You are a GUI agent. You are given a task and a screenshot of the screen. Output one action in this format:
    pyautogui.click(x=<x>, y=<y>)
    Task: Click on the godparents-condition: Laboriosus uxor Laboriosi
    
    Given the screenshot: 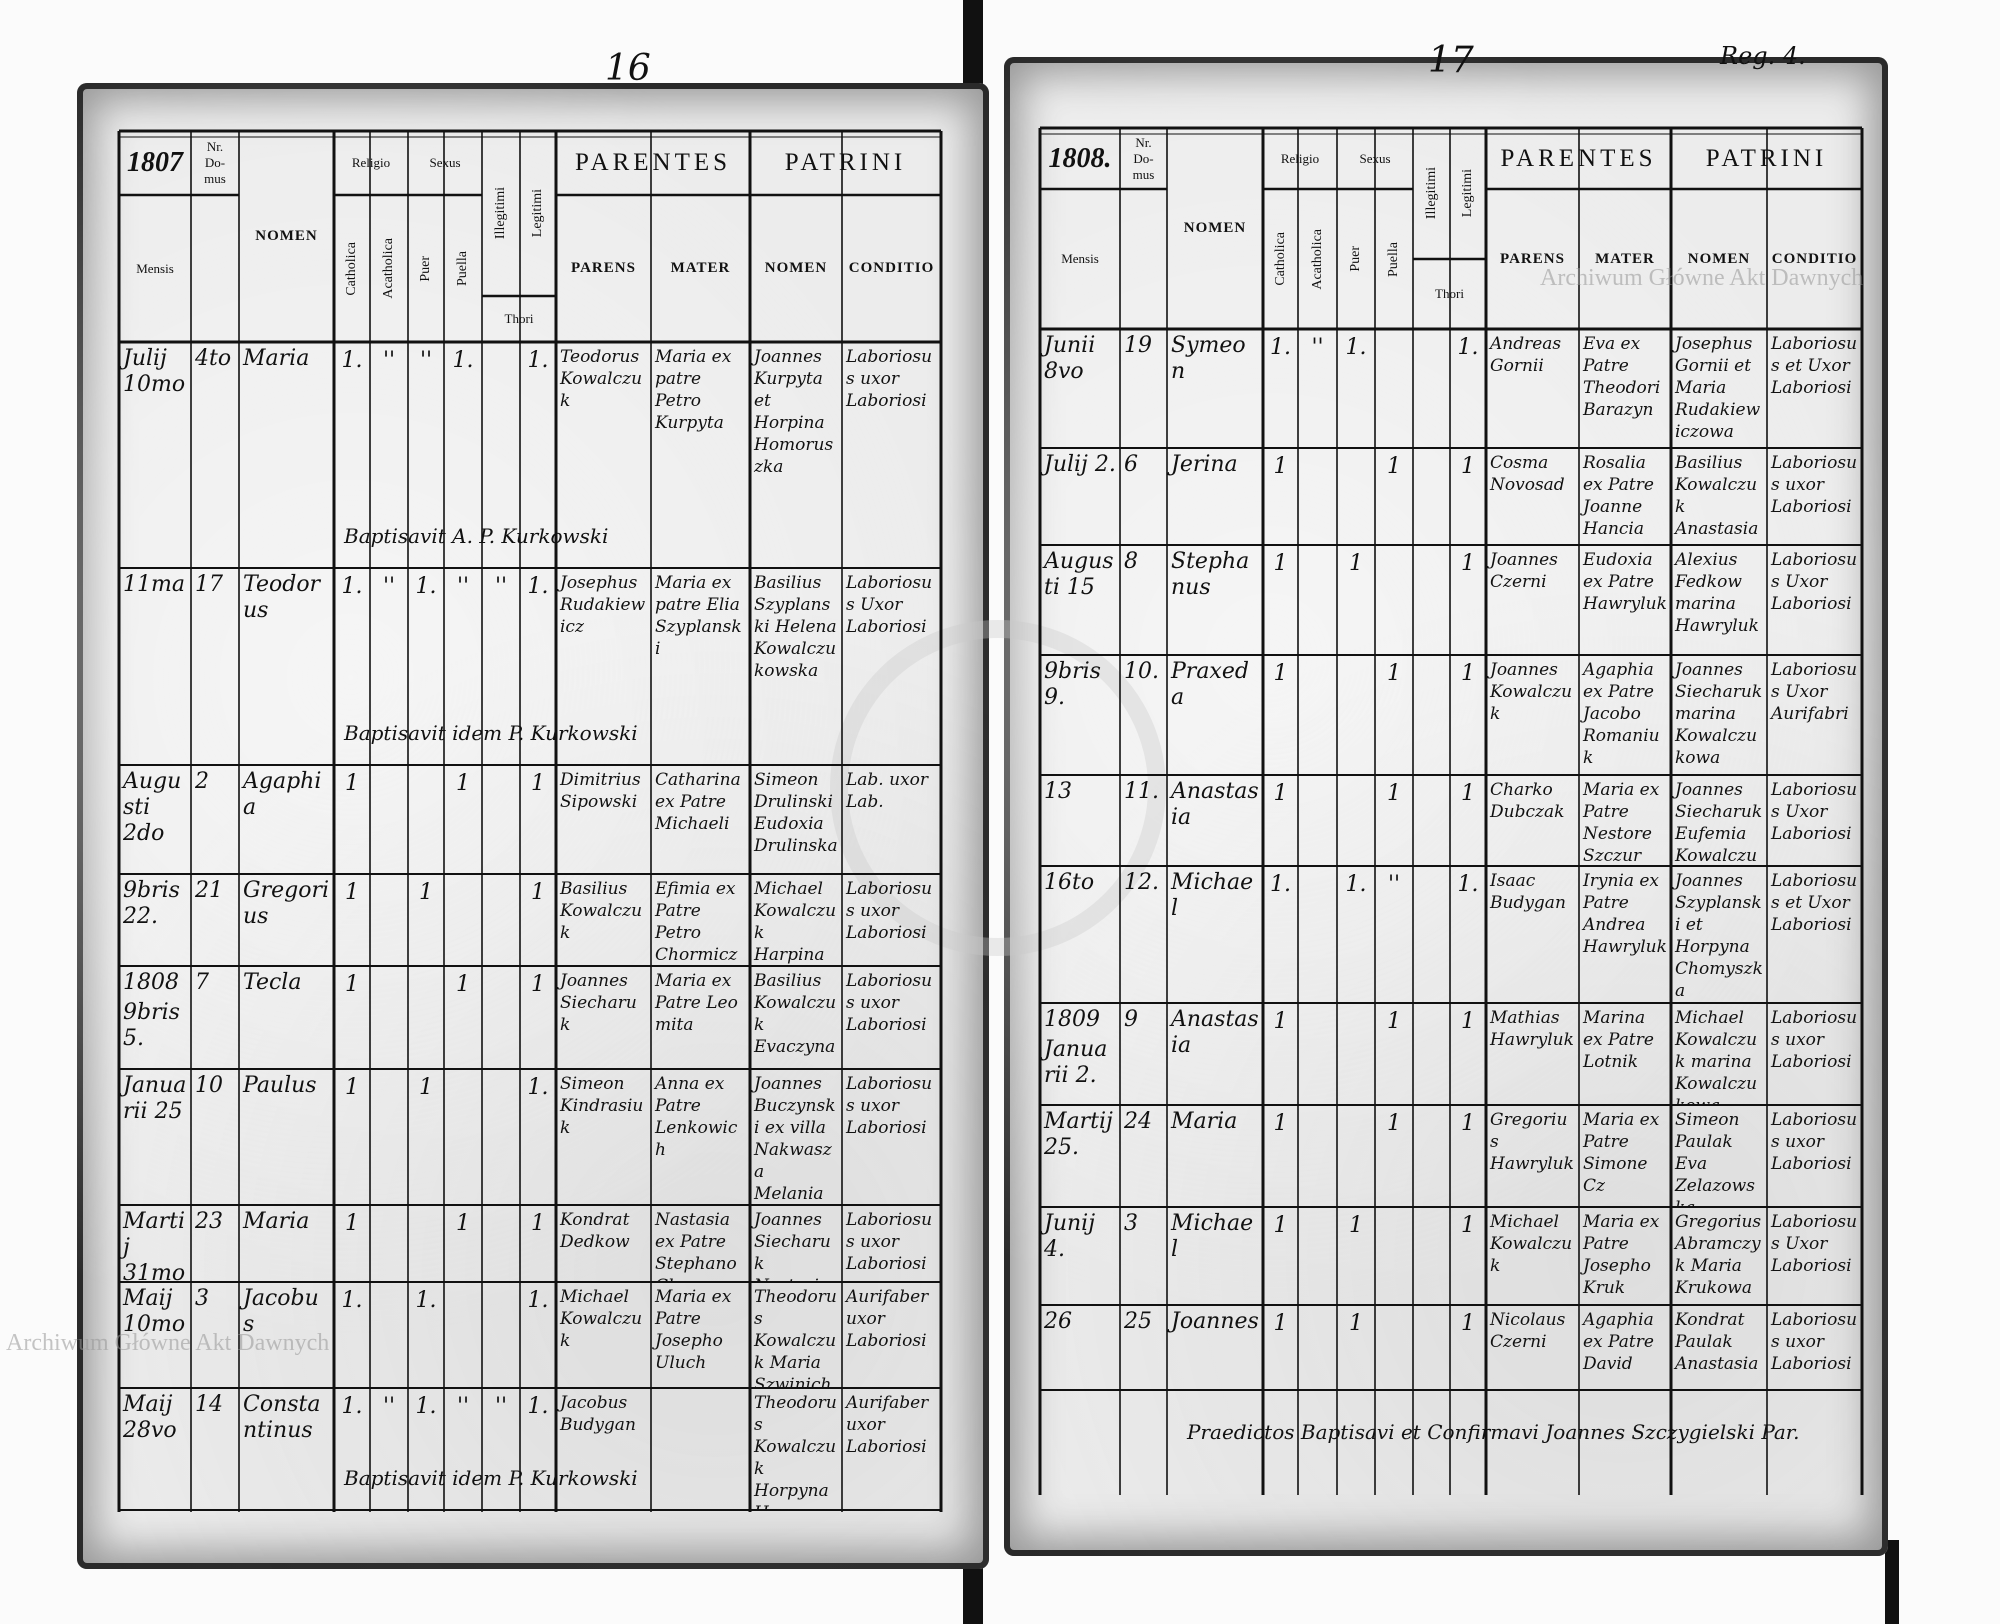 What is the action you would take?
    pyautogui.click(x=1814, y=1342)
    